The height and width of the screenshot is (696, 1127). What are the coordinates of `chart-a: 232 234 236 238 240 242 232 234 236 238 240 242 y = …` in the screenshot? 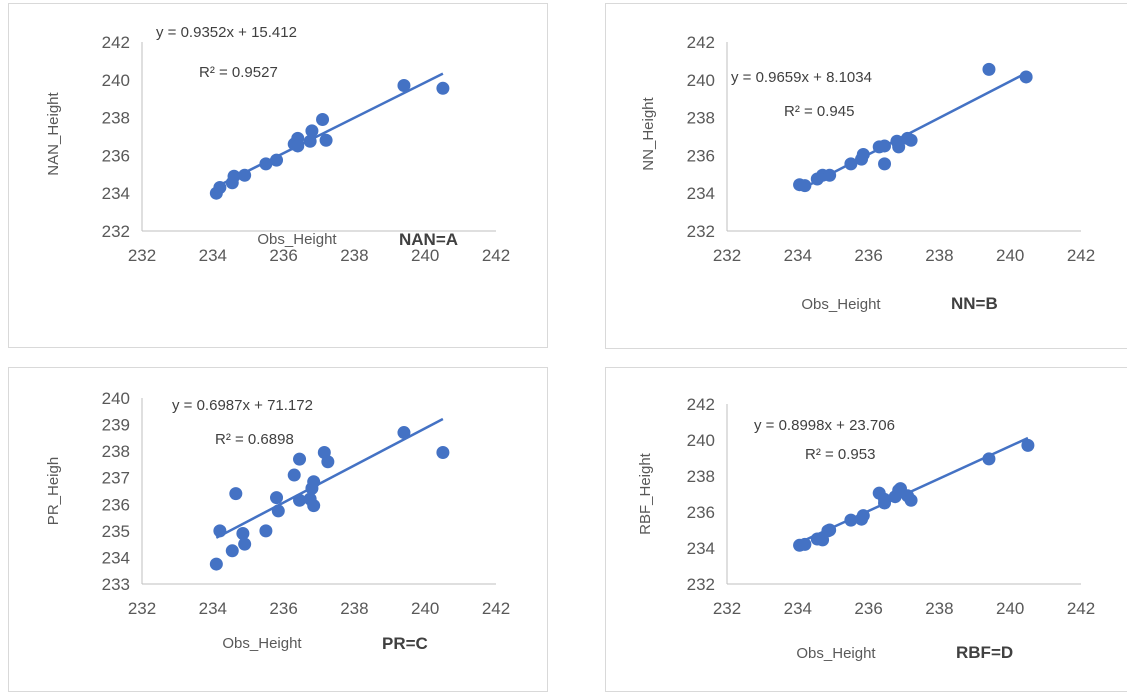 It's located at (277, 144).